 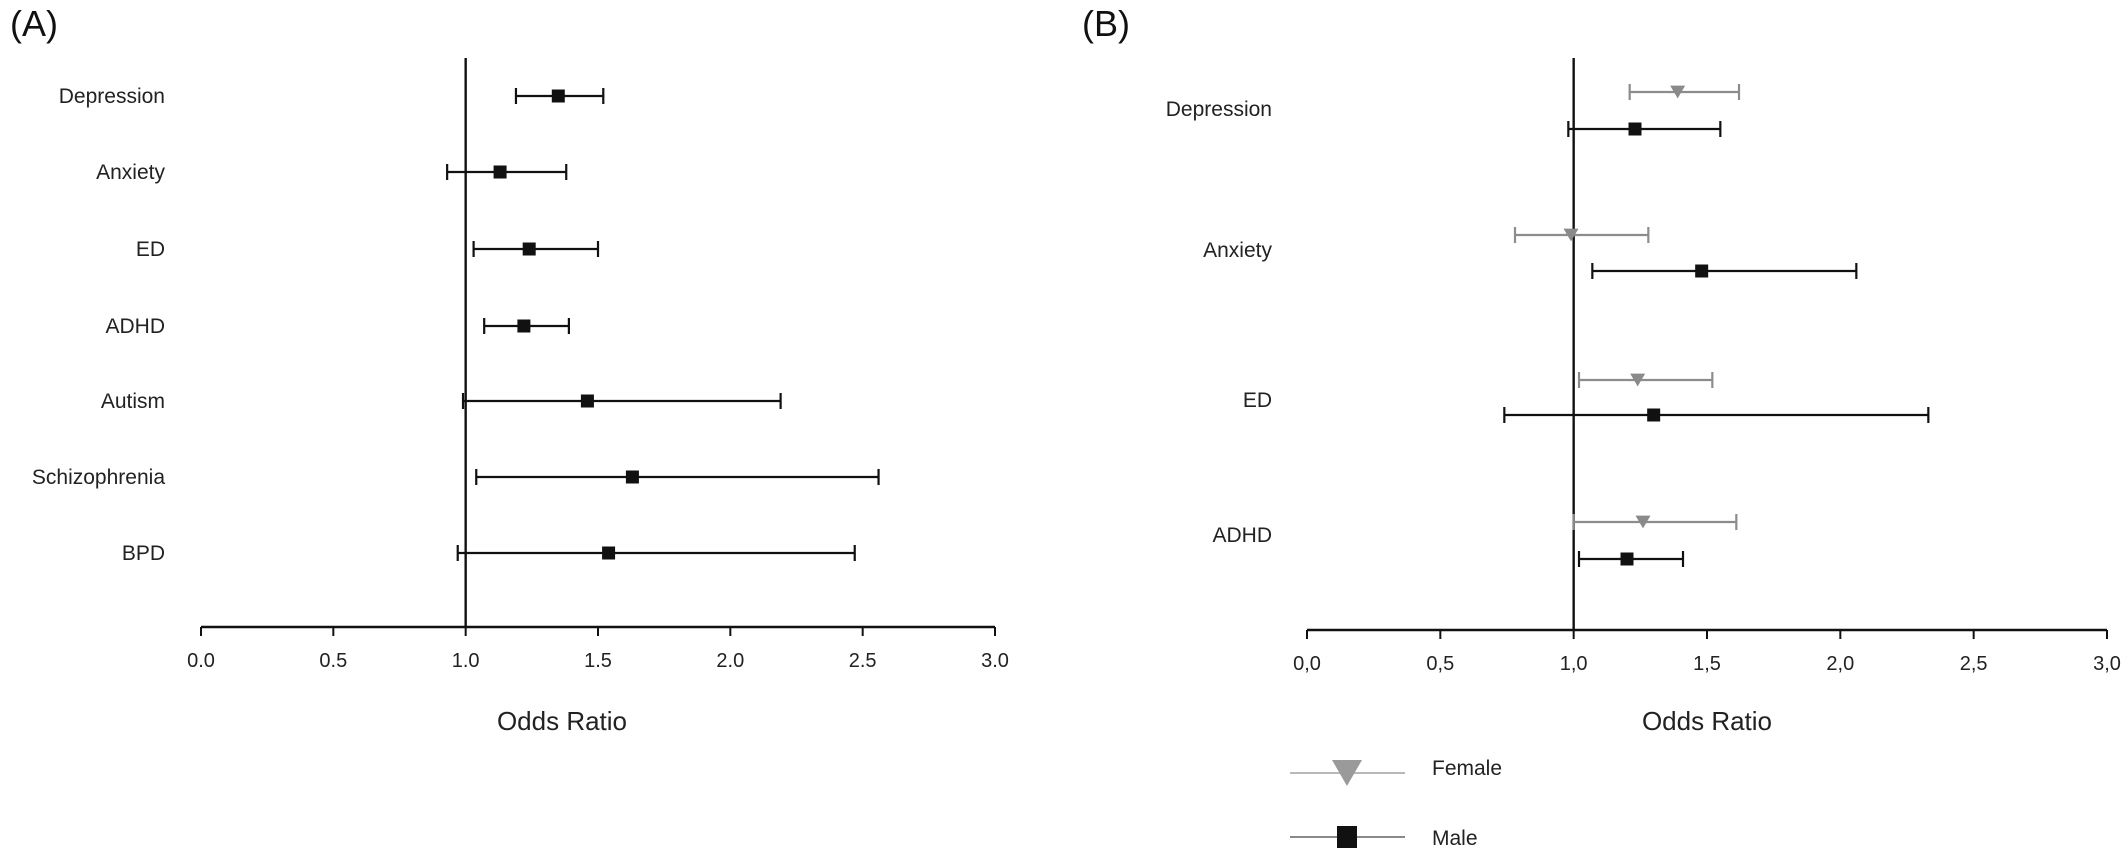 I want to click on a-schizophrenia-point, so click(x=632, y=477).